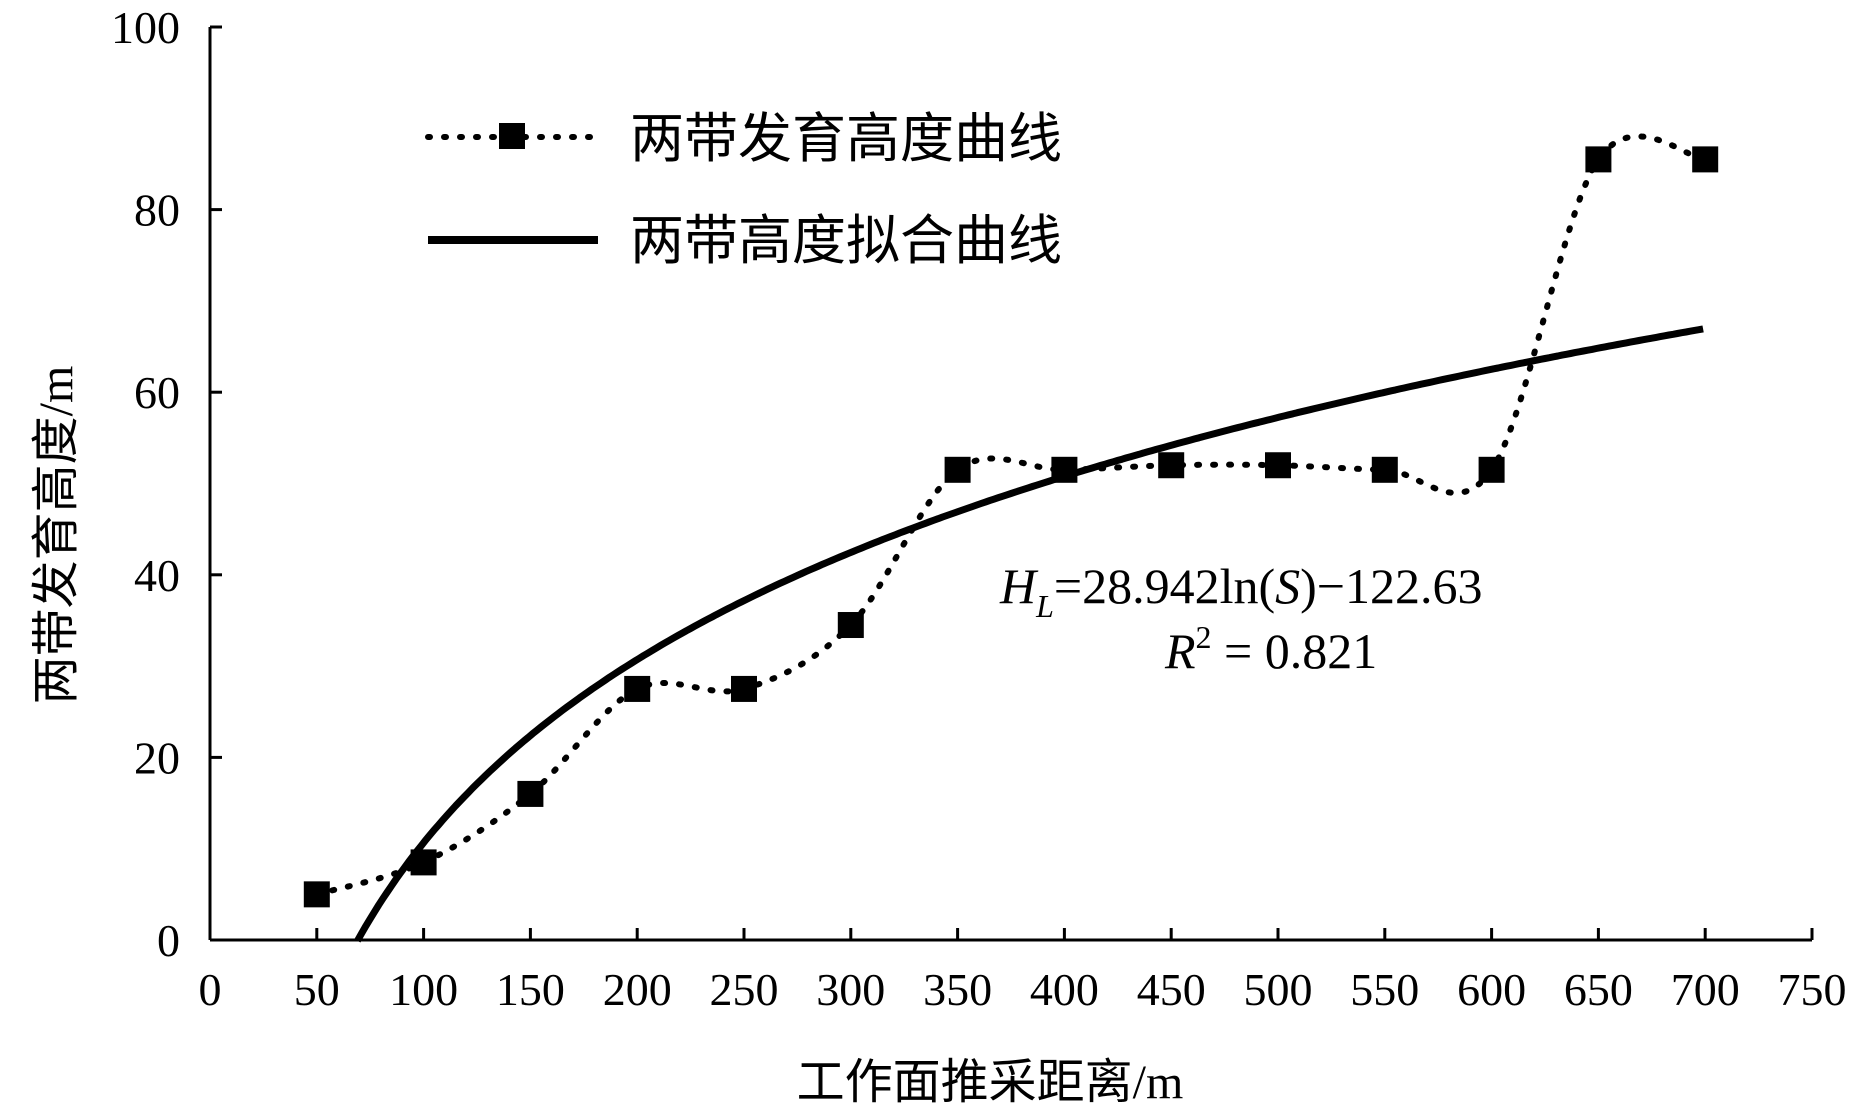 The width and height of the screenshot is (1866, 1111). What do you see at coordinates (1705, 989) in the screenshot?
I see `x-tick-label: 700` at bounding box center [1705, 989].